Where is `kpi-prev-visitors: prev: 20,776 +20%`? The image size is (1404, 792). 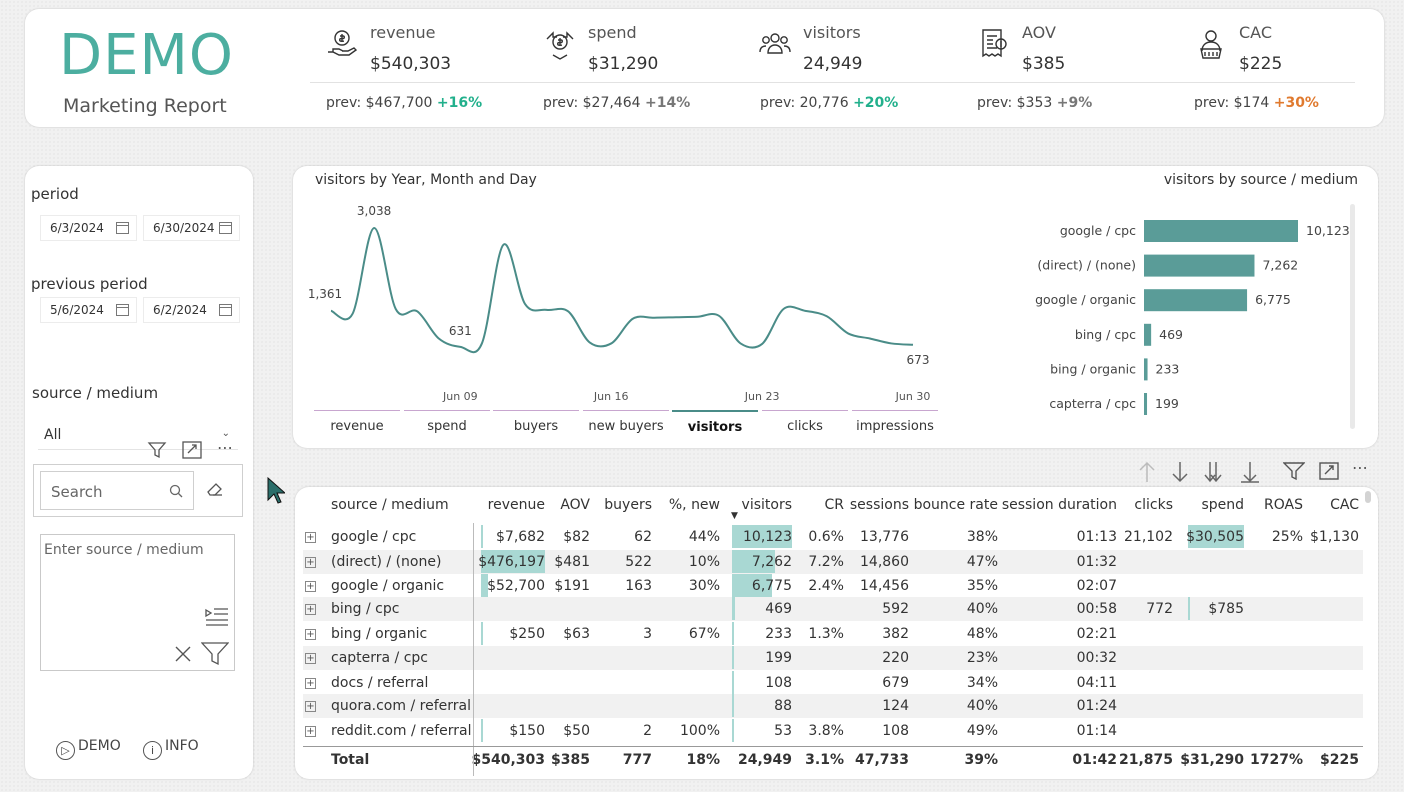 kpi-prev-visitors: prev: 20,776 +20% is located at coordinates (829, 103).